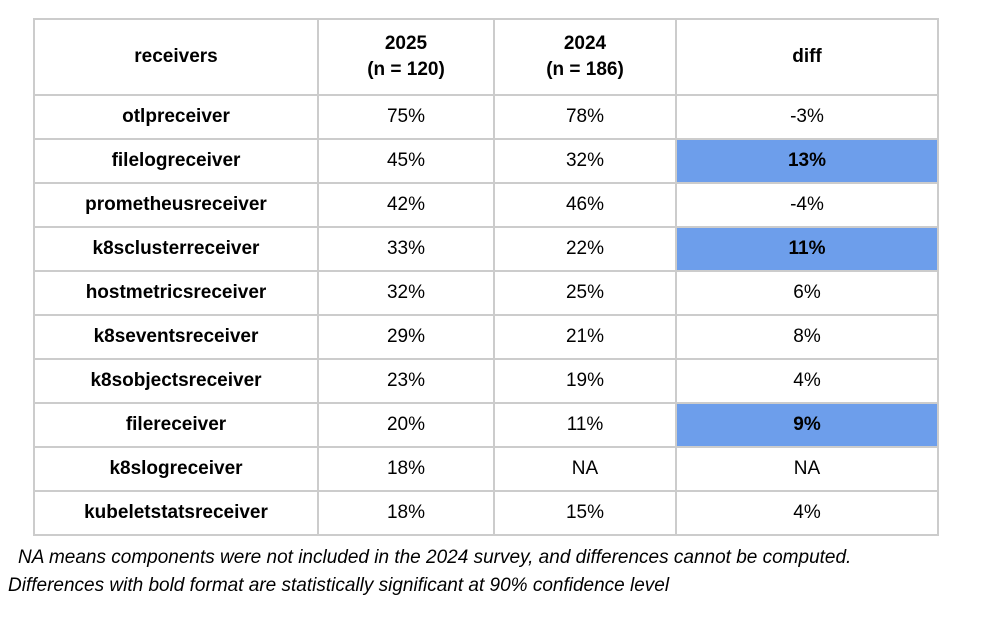 The height and width of the screenshot is (620, 982). I want to click on receiver-name-cell: k8sobjectsreceiver, so click(176, 381).